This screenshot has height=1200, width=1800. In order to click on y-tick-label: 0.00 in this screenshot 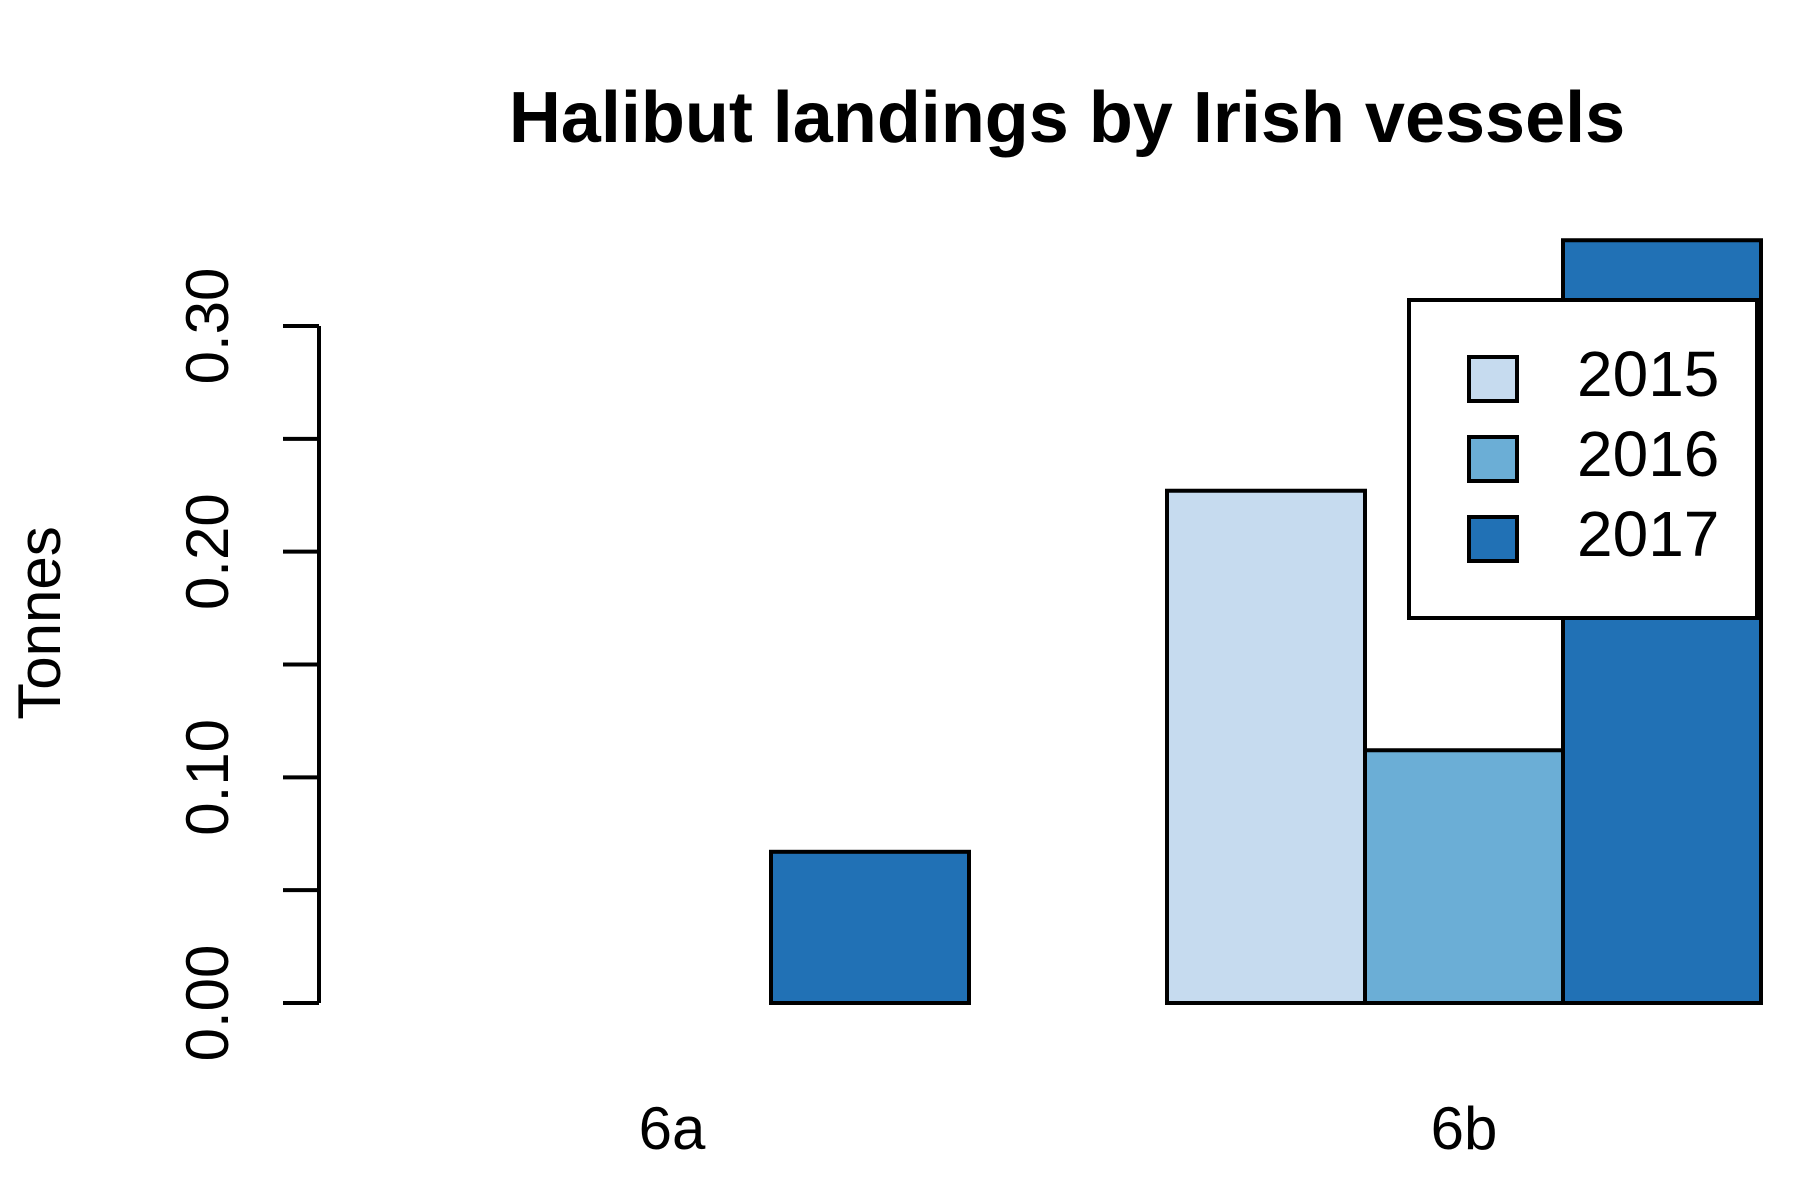, I will do `click(207, 1003)`.